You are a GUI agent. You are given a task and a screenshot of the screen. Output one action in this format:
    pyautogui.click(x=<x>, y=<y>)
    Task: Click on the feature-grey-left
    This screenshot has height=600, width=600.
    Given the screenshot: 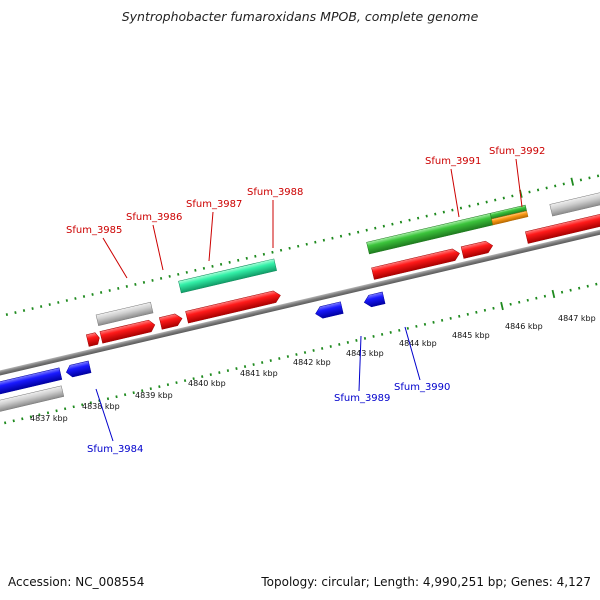 What is the action you would take?
    pyautogui.click(x=32, y=401)
    